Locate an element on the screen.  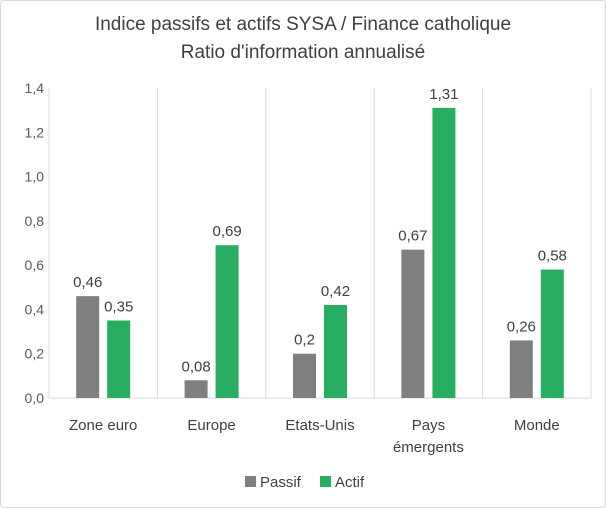
x-tick-label: émergents is located at coordinates (428, 447).